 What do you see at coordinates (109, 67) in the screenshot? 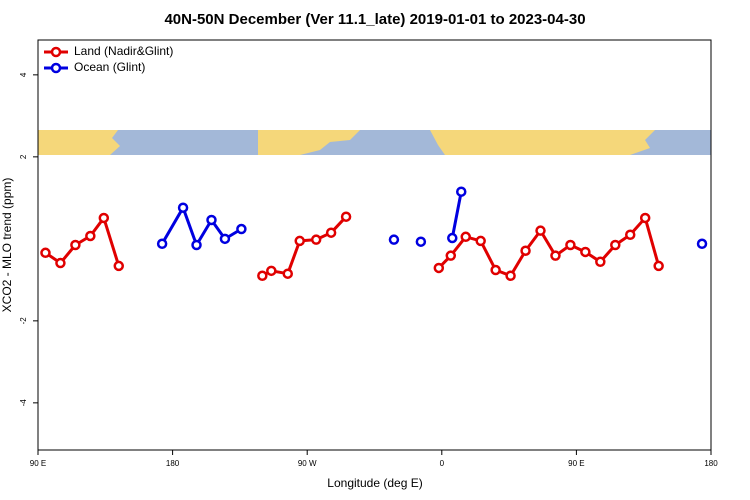
I see `legend-label: Ocean (Glint)` at bounding box center [109, 67].